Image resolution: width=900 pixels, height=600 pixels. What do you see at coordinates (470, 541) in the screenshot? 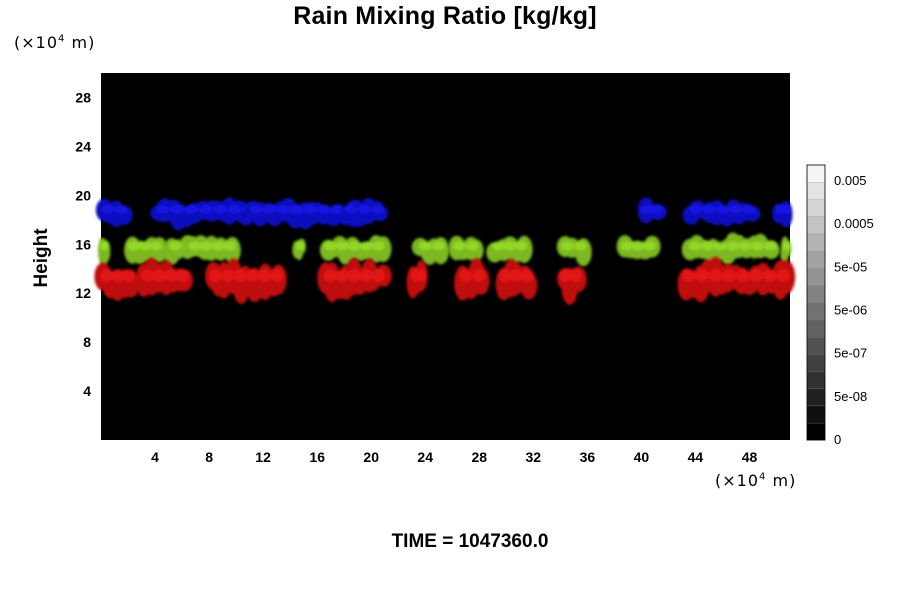
I see `time-label: TIME = 1047360.0` at bounding box center [470, 541].